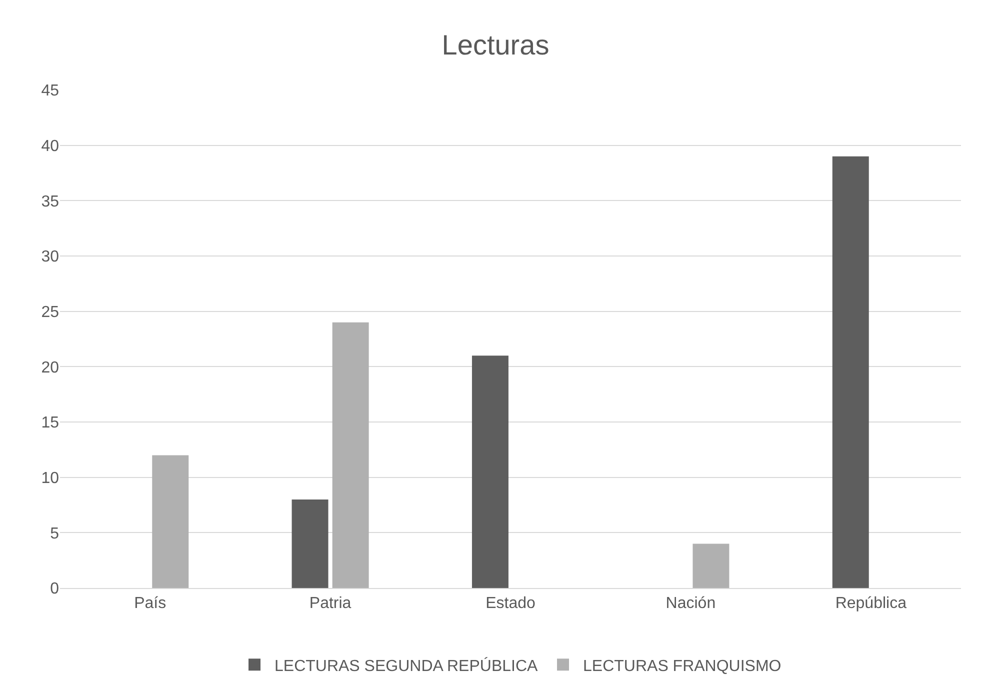 Image resolution: width=991 pixels, height=698 pixels. Describe the element at coordinates (496, 45) in the screenshot. I see `chart-title: Lecturas` at that location.